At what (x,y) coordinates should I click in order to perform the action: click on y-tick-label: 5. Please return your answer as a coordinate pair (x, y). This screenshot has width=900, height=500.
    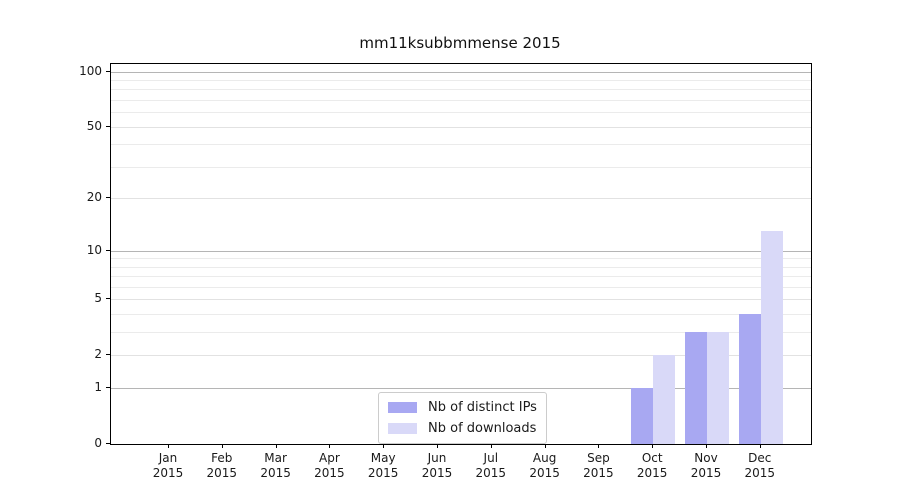
    Looking at the image, I should click on (98, 298).